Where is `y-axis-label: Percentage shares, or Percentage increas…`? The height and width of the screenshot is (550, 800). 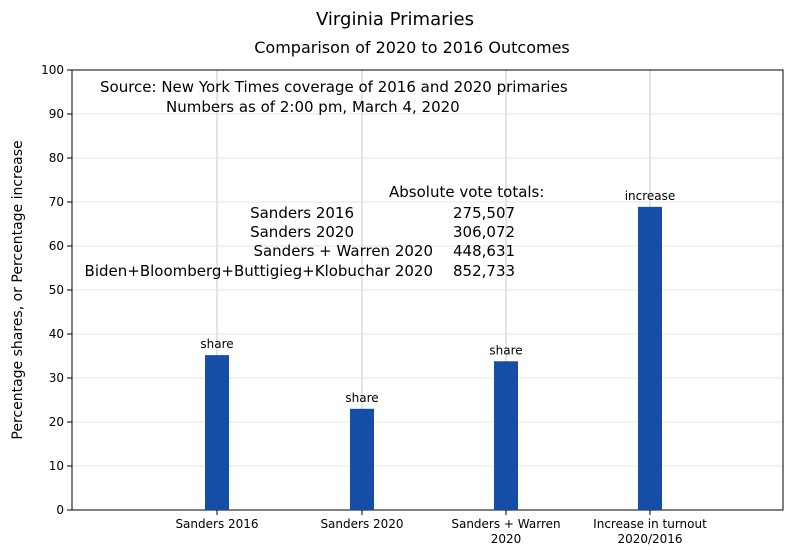 y-axis-label: Percentage shares, or Percentage increas… is located at coordinates (18, 289).